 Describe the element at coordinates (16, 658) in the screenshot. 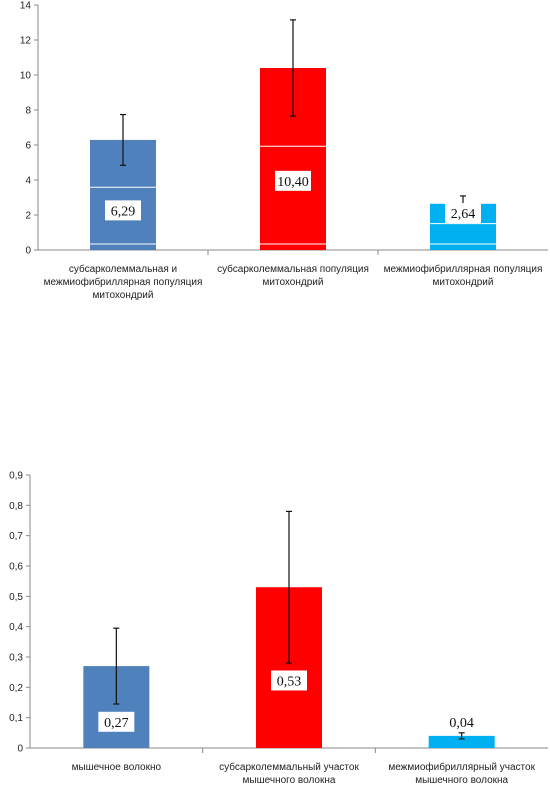

I see `y-tick-label: 0,3` at that location.